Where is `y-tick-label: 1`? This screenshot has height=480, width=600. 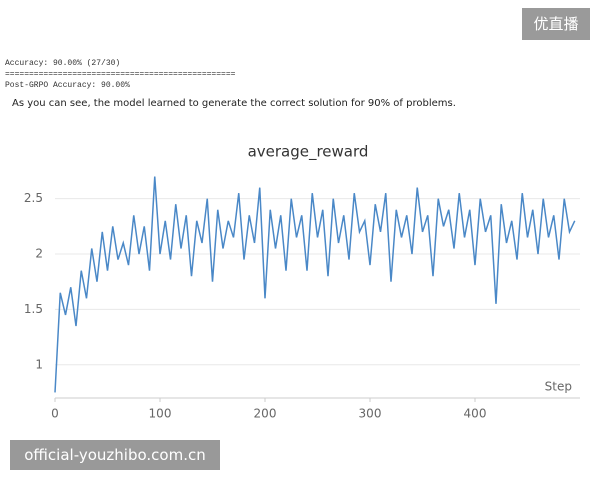 y-tick-label: 1 is located at coordinates (39, 364).